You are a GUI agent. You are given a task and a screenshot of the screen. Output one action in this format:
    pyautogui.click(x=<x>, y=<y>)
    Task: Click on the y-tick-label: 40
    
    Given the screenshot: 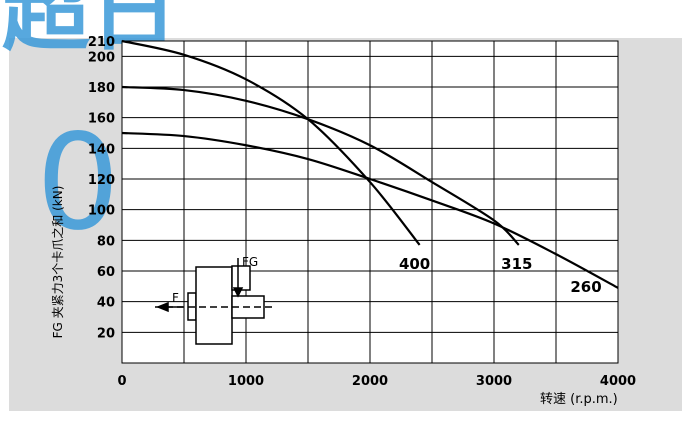 What is the action you would take?
    pyautogui.click(x=106, y=303)
    